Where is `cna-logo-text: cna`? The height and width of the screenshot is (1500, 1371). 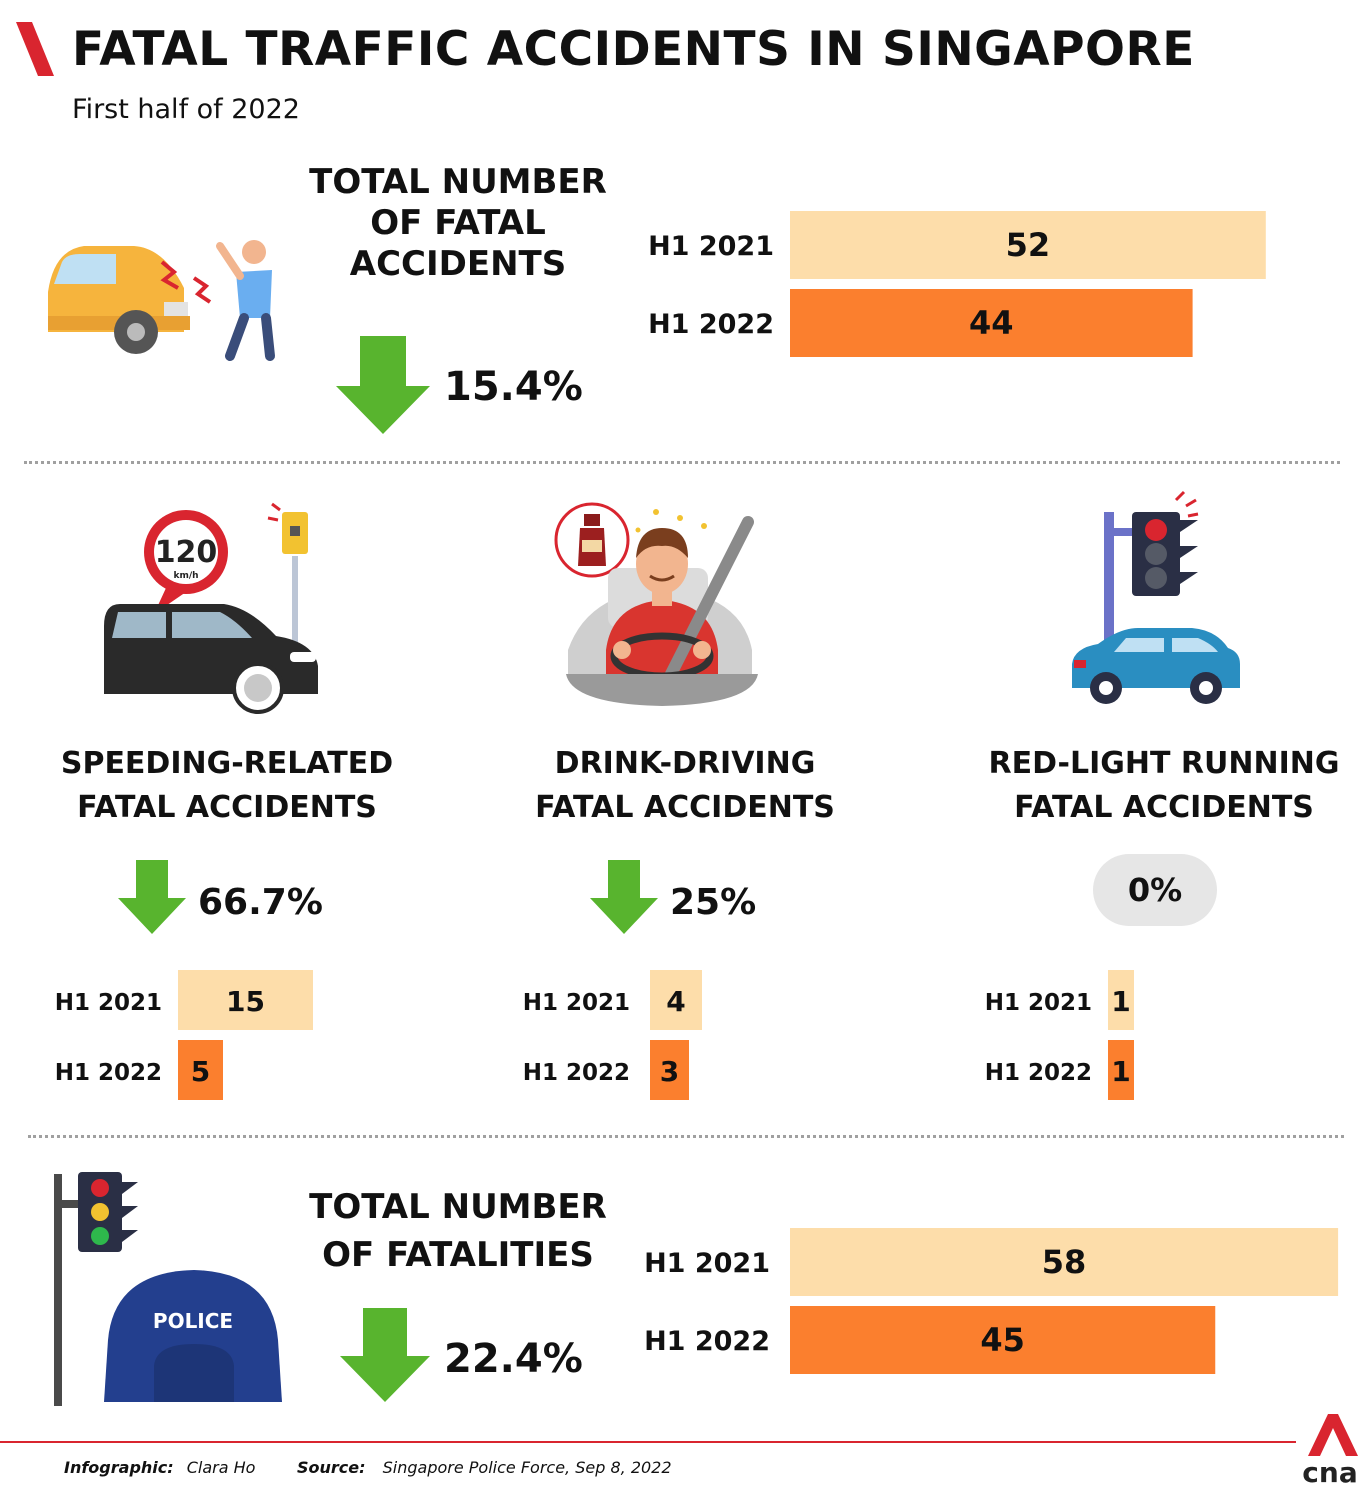 cna-logo-text: cna is located at coordinates (1329, 1472).